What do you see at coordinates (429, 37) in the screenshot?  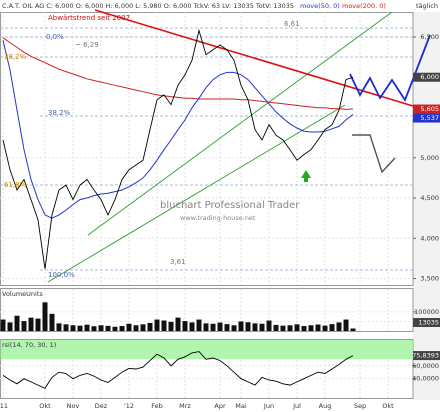 I see `y-tick-label: 6,500` at bounding box center [429, 37].